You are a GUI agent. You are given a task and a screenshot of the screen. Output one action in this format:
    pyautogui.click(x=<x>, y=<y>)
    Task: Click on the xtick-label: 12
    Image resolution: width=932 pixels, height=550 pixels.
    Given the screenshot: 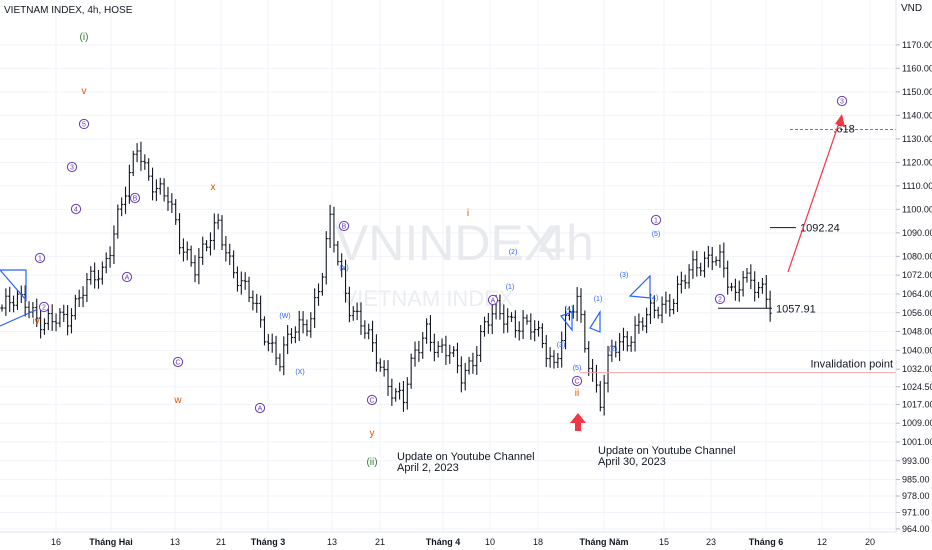 What is the action you would take?
    pyautogui.click(x=822, y=542)
    